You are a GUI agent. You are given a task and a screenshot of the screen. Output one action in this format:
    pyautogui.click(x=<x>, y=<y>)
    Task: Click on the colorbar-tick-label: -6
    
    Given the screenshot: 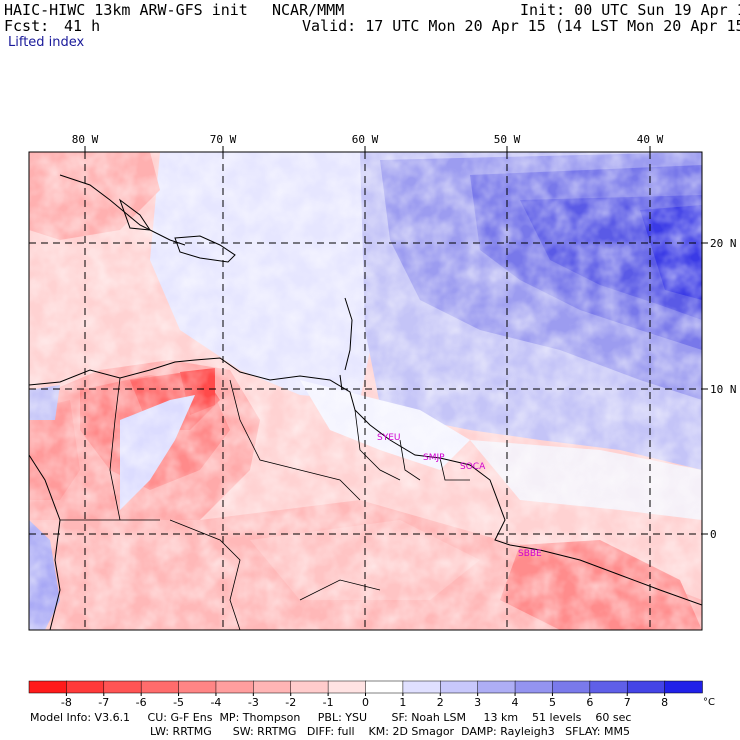 What is the action you would take?
    pyautogui.click(x=141, y=702)
    